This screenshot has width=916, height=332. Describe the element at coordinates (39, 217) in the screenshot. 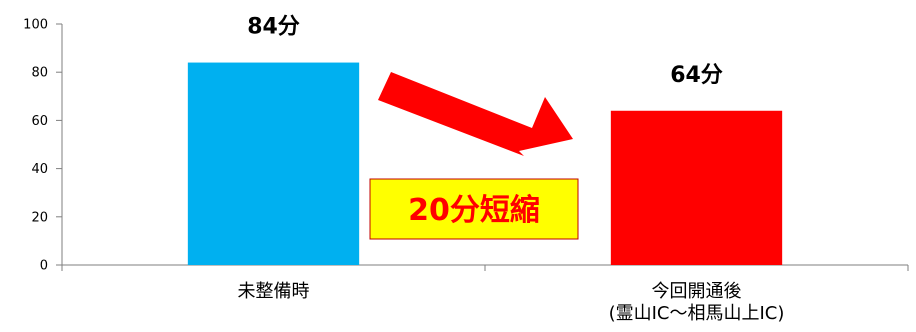

I see `y-tick-label: 20` at that location.